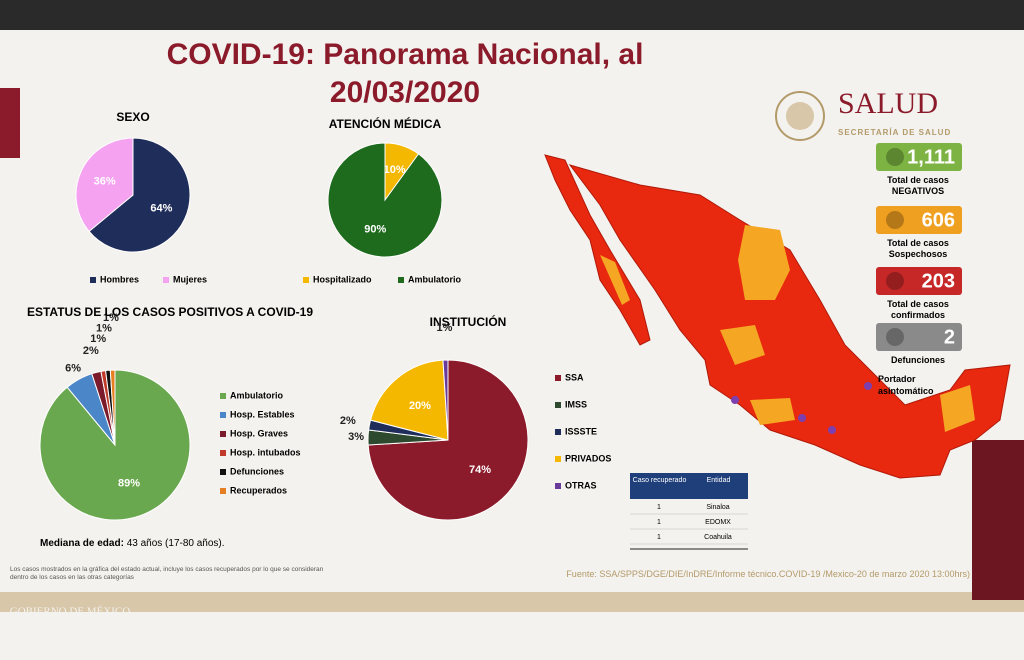 The image size is (1024, 660). What do you see at coordinates (132, 117) in the screenshot?
I see `chart-title: SEXO` at bounding box center [132, 117].